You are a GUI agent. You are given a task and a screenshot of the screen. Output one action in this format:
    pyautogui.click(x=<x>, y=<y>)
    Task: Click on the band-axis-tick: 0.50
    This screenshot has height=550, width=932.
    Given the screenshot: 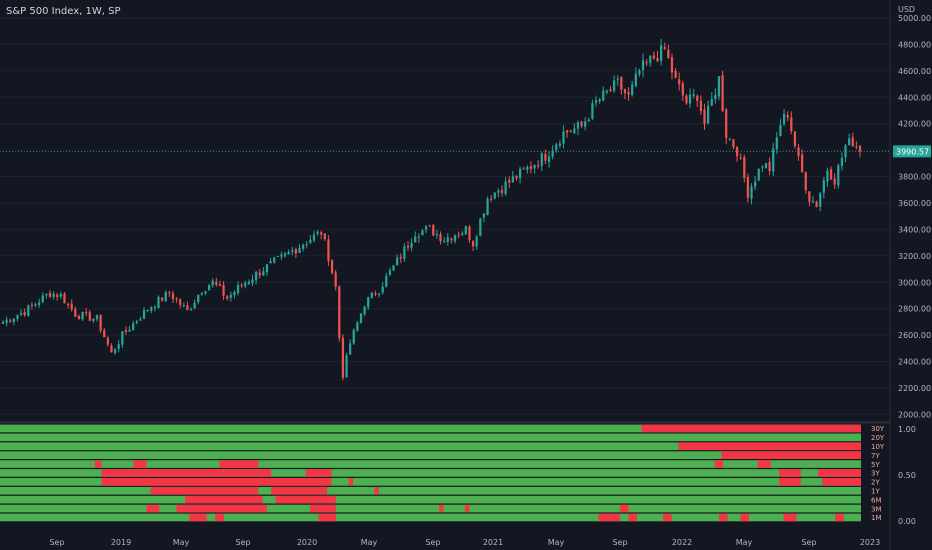 What is the action you would take?
    pyautogui.click(x=907, y=475)
    